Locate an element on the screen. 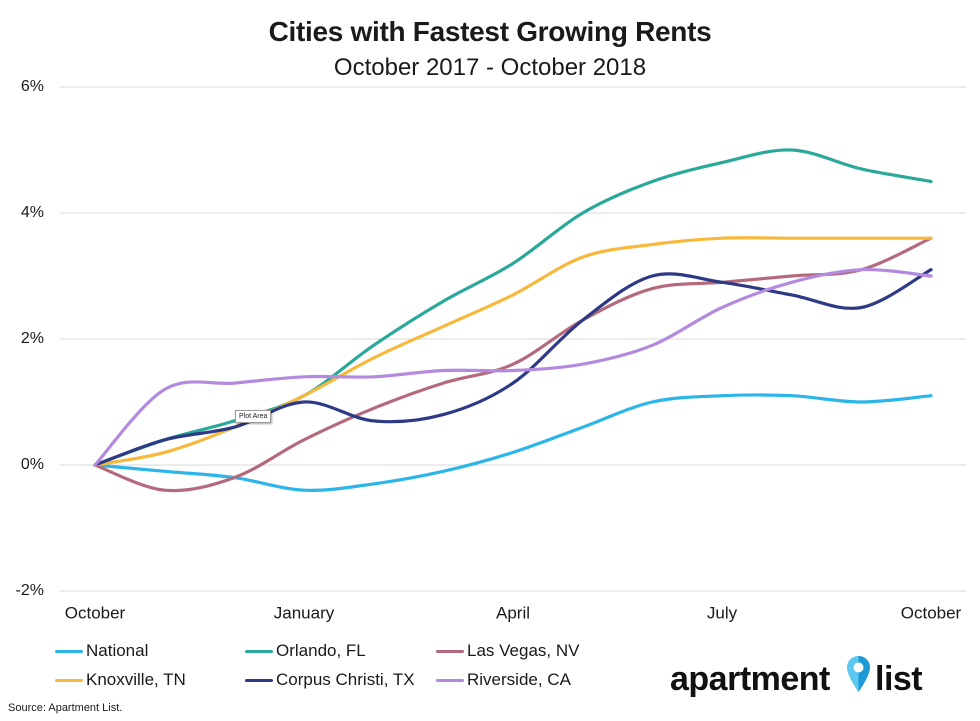  legend-swatch-orlando is located at coordinates (259, 651).